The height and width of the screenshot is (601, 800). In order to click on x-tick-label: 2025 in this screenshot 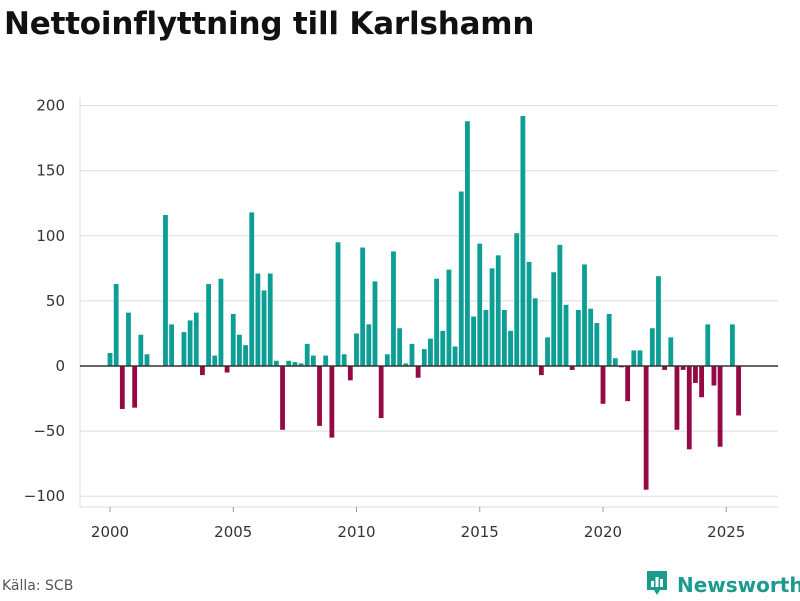, I will do `click(726, 532)`.